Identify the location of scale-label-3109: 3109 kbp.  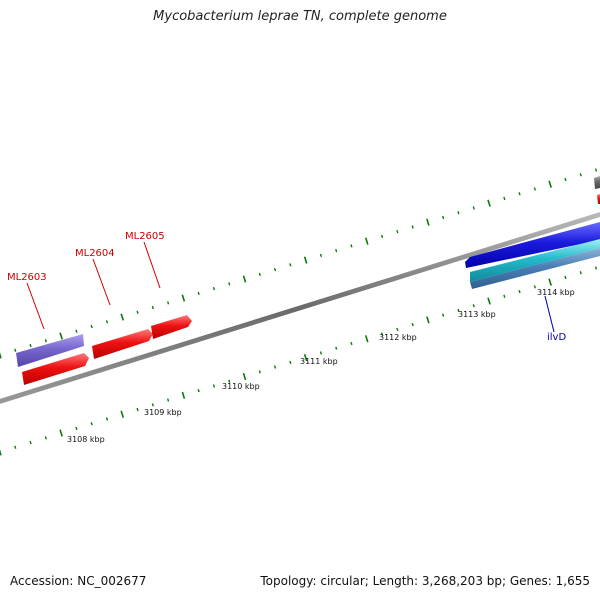
(163, 412).